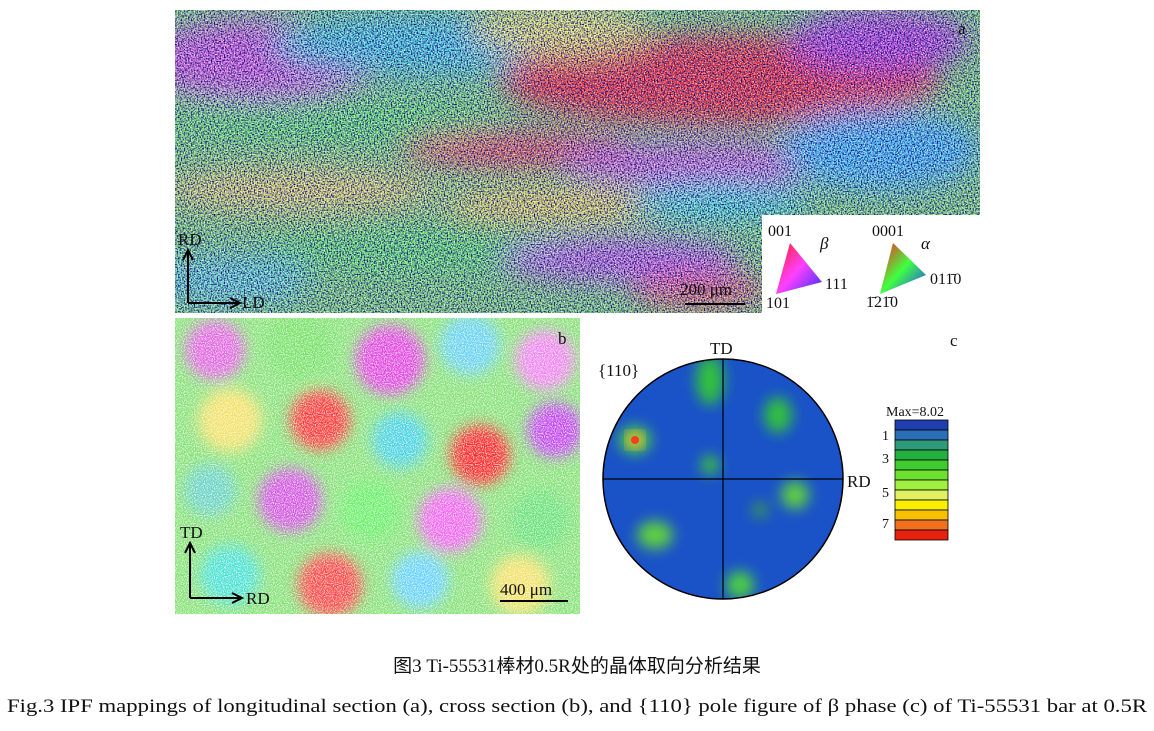 This screenshot has height=731, width=1154. I want to click on legend-symbol: α, so click(926, 243).